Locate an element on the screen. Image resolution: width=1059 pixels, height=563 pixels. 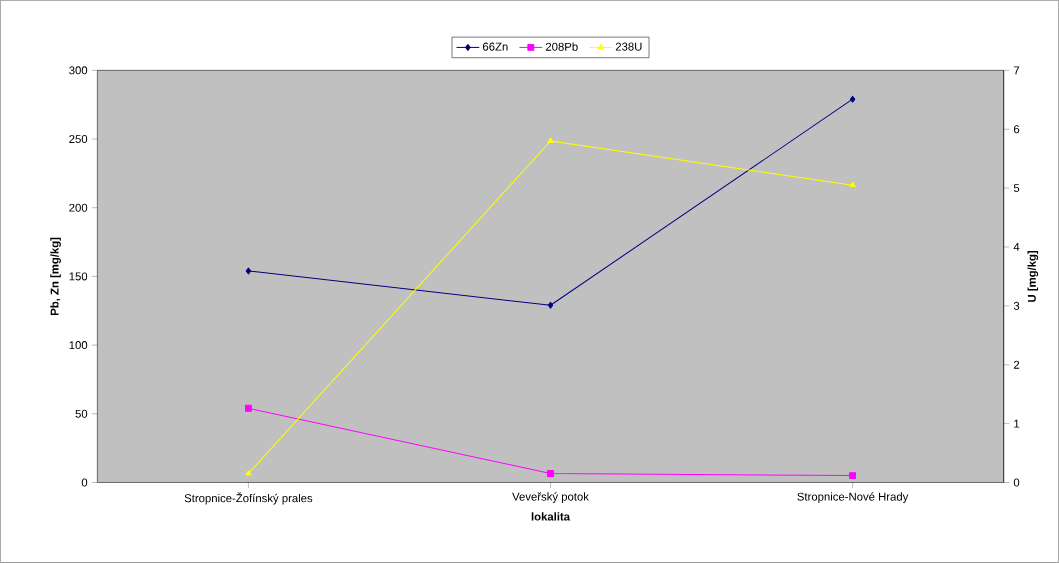
y-tick-label: 300 is located at coordinates (78, 70).